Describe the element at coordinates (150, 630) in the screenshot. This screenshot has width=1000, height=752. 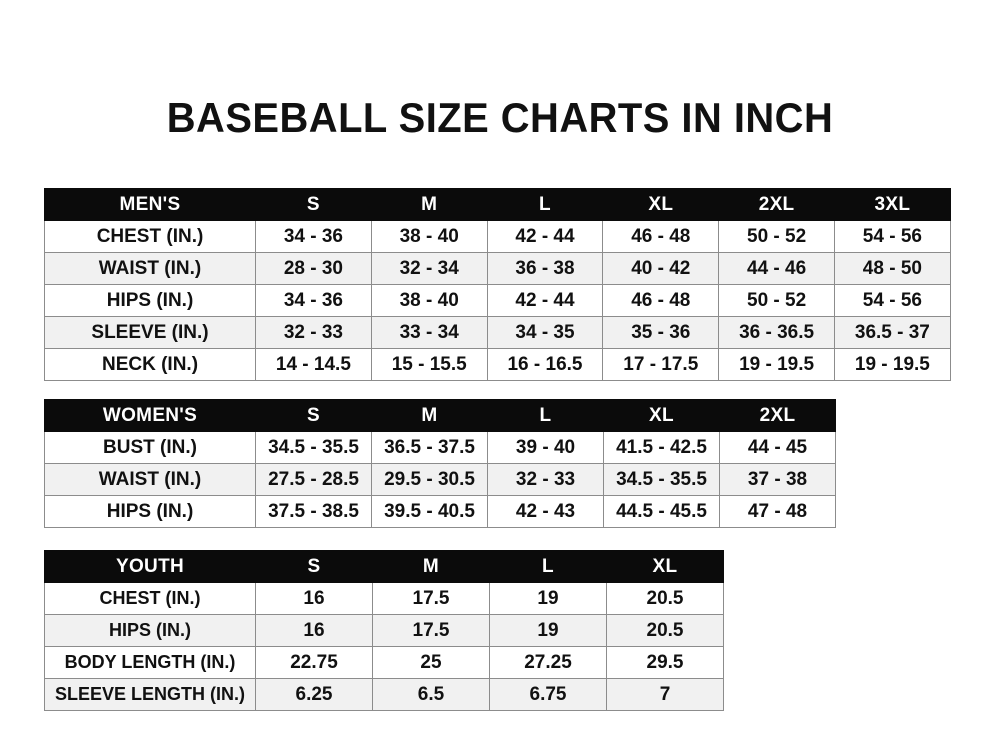
I see `youth-row-label: HIPS (IN.)` at that location.